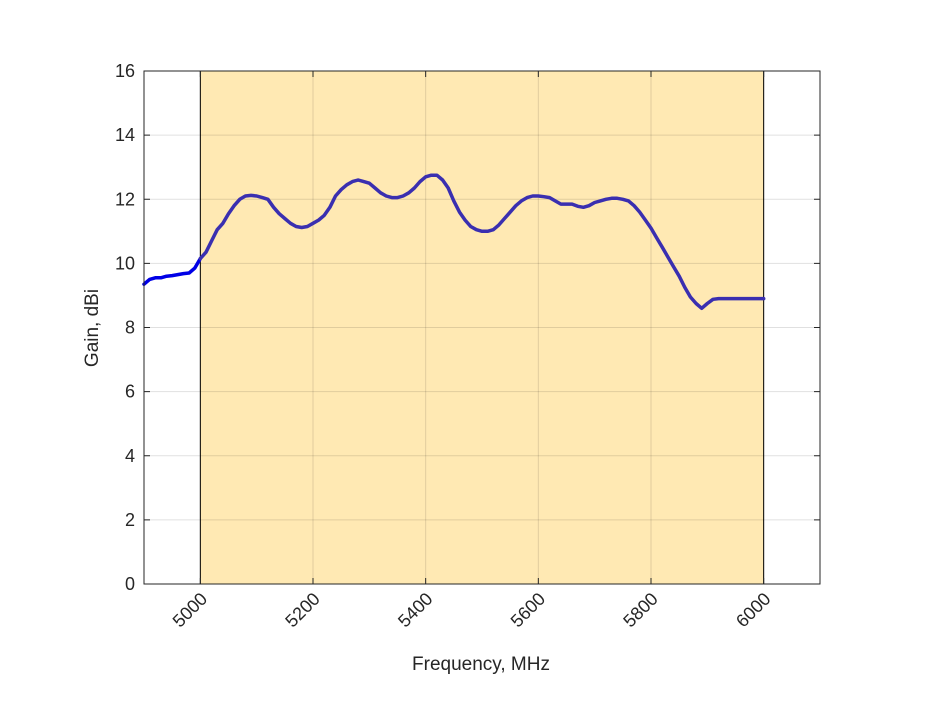 The width and height of the screenshot is (933, 705). What do you see at coordinates (172, 271) in the screenshot?
I see `series-line-outside-band` at bounding box center [172, 271].